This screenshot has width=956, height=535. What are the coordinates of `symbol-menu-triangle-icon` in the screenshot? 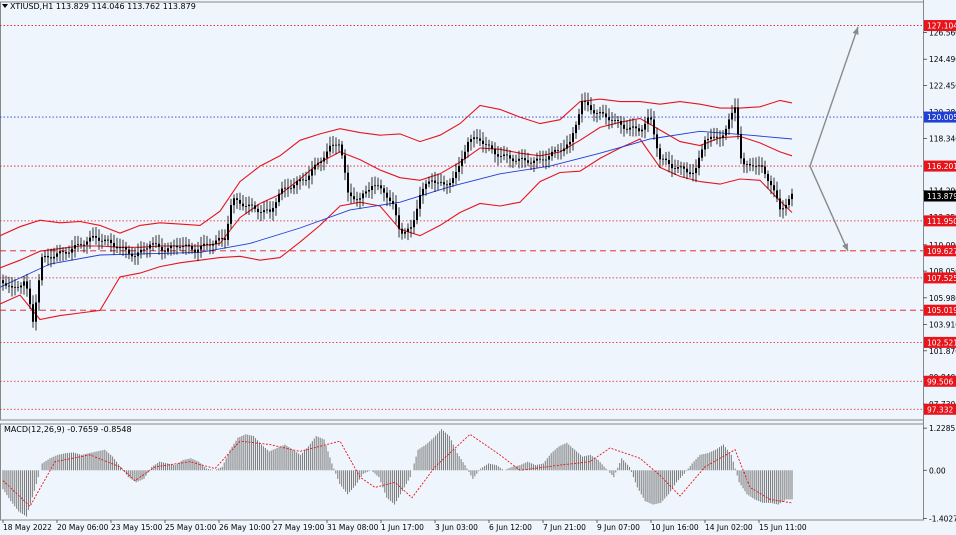 It's located at (5, 6).